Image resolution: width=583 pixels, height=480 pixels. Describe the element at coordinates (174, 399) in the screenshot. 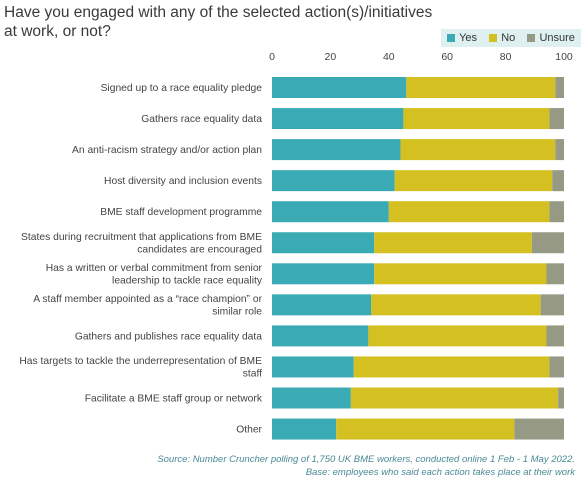

I see `category-label: Facilitate a BME staff group or network` at that location.